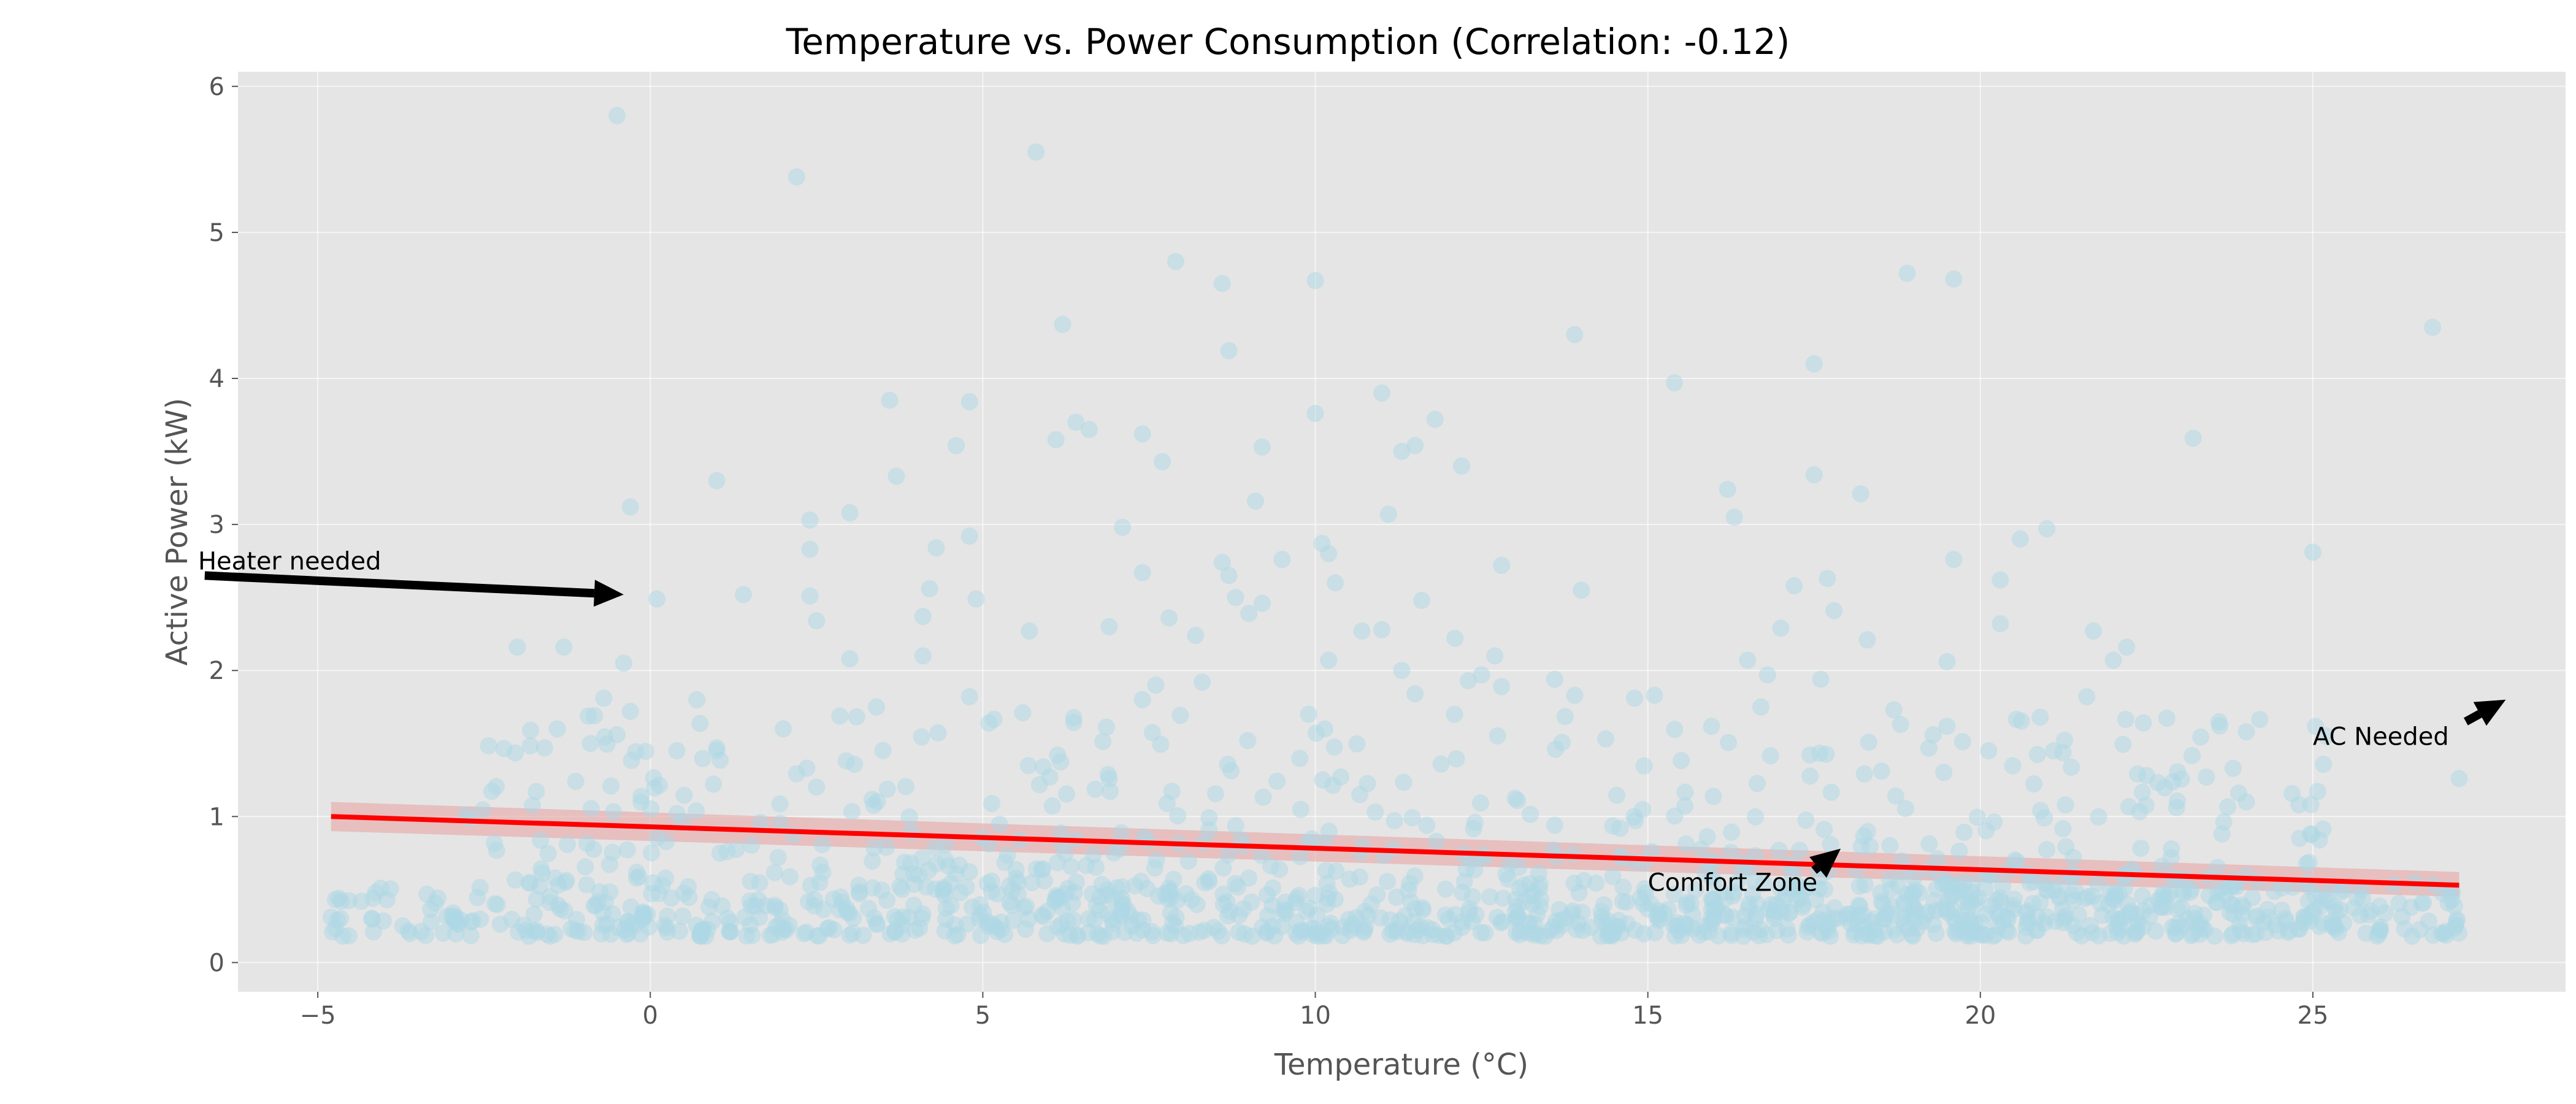  What do you see at coordinates (650, 1016) in the screenshot?
I see `x-tick-label: 0` at bounding box center [650, 1016].